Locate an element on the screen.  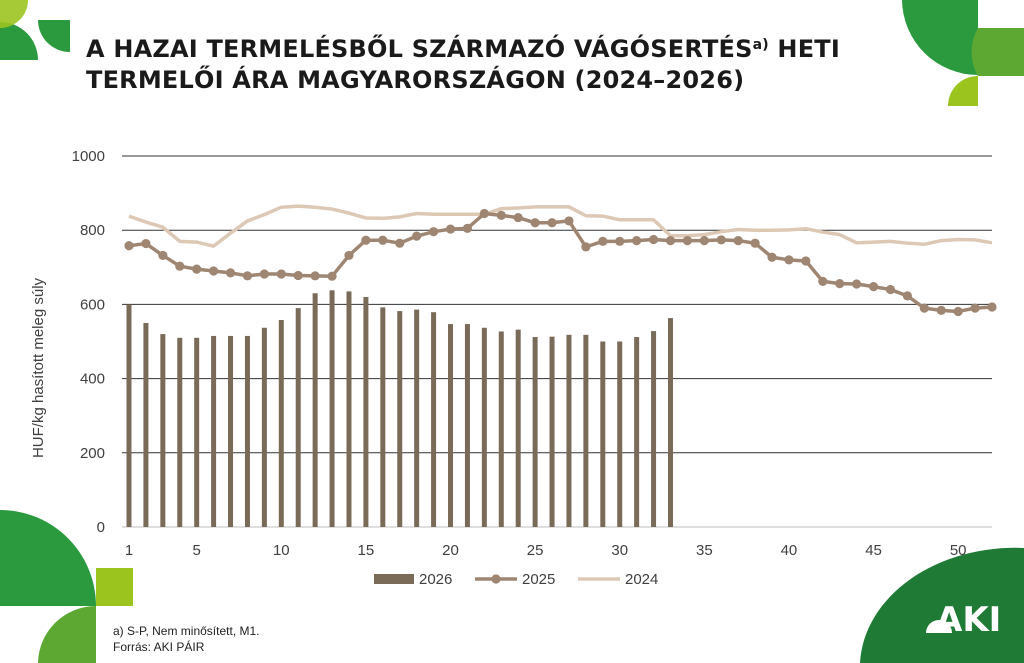
x-tick-label: 1 is located at coordinates (129, 550).